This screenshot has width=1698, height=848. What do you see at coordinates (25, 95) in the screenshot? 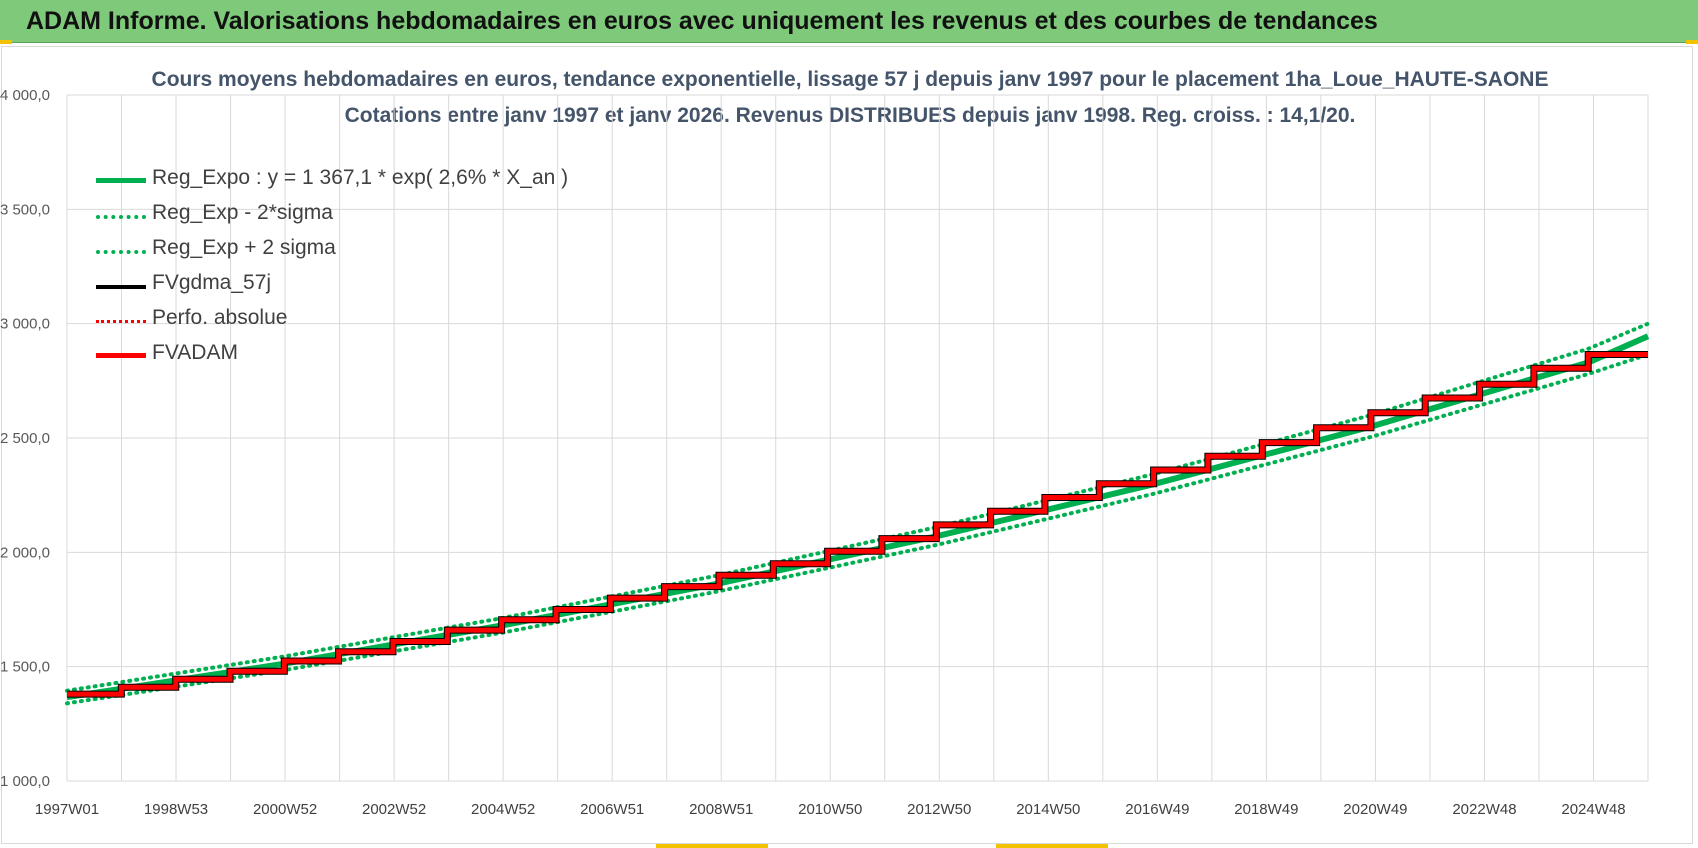
I see `y-tick-label: 4 000,0` at bounding box center [25, 95].